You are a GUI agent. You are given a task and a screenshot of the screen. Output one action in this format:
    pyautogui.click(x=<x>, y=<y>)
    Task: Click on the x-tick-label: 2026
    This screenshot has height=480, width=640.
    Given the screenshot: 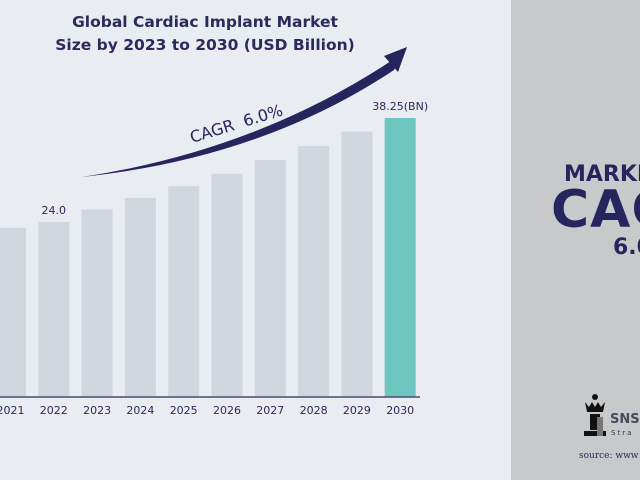 What is the action you would take?
    pyautogui.click(x=227, y=410)
    